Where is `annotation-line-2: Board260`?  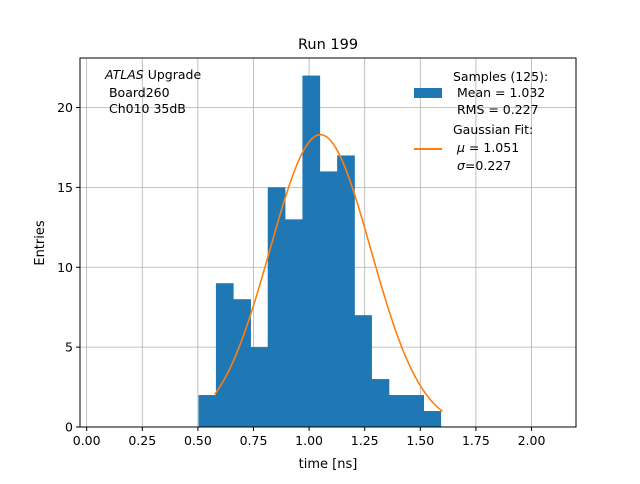 annotation-line-2: Board260 is located at coordinates (137, 92).